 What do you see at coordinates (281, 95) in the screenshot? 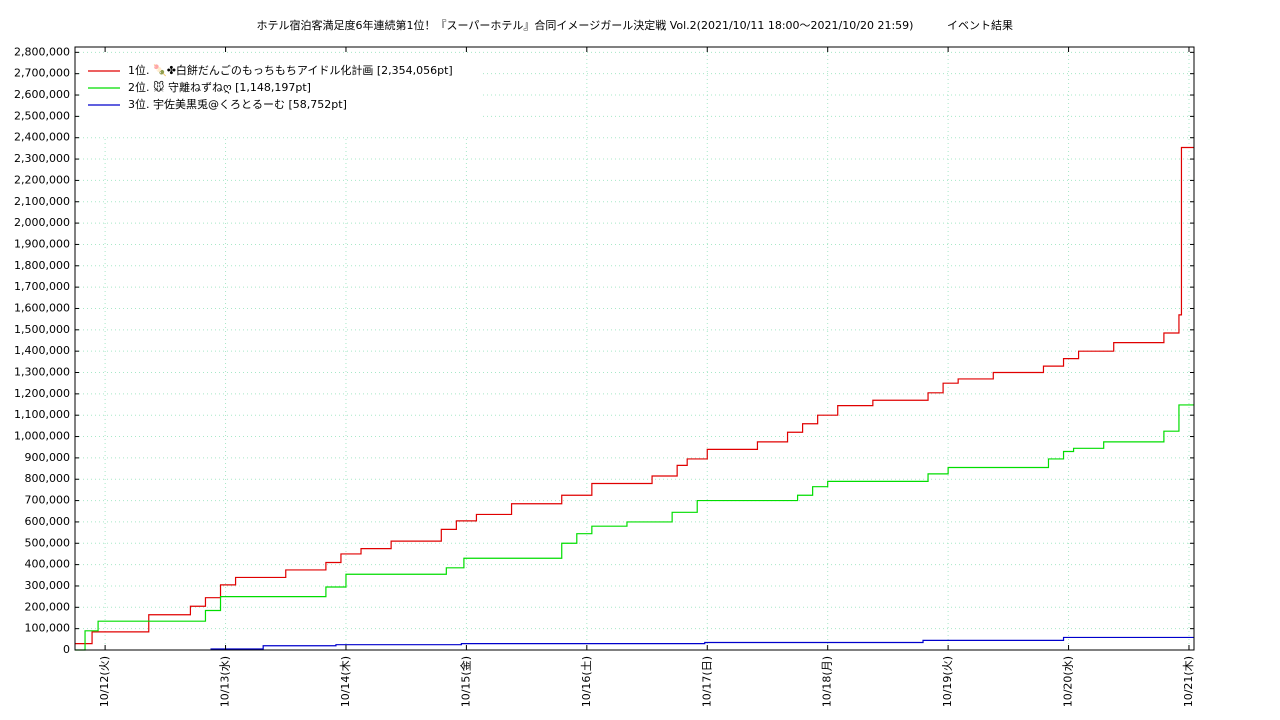
I see `legend-box` at bounding box center [281, 95].